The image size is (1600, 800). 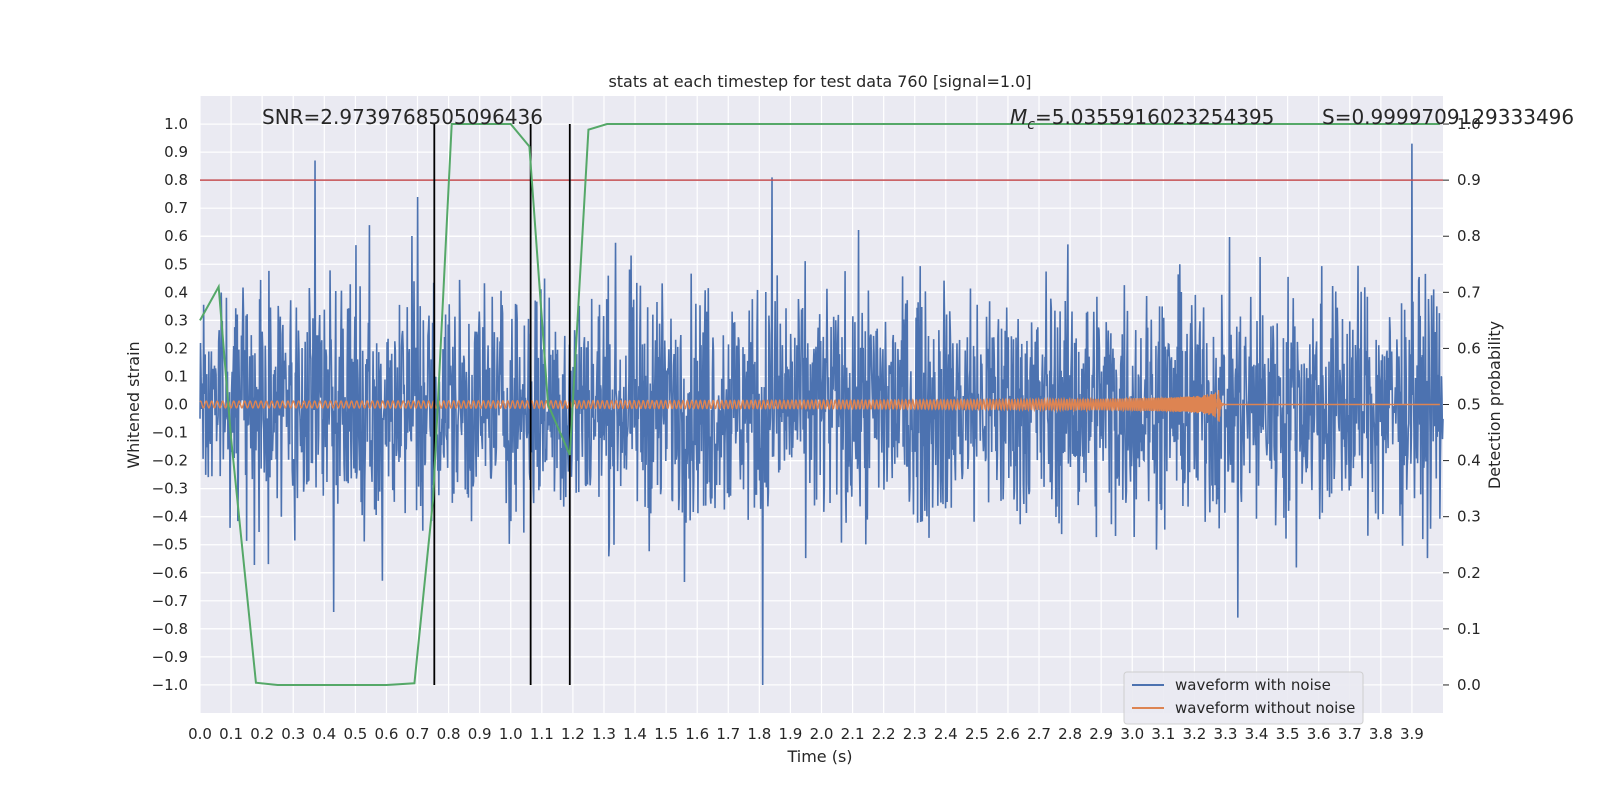 I want to click on y-tick-label: 0.8, so click(x=176, y=180).